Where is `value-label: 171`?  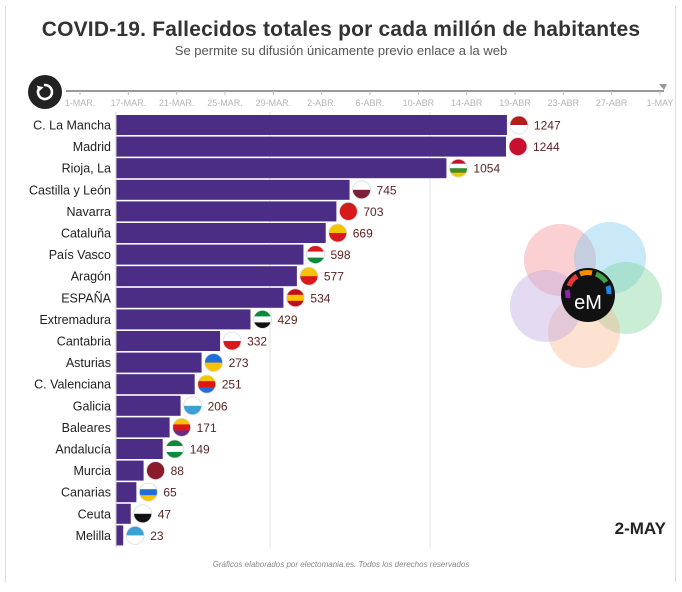 value-label: 171 is located at coordinates (207, 428).